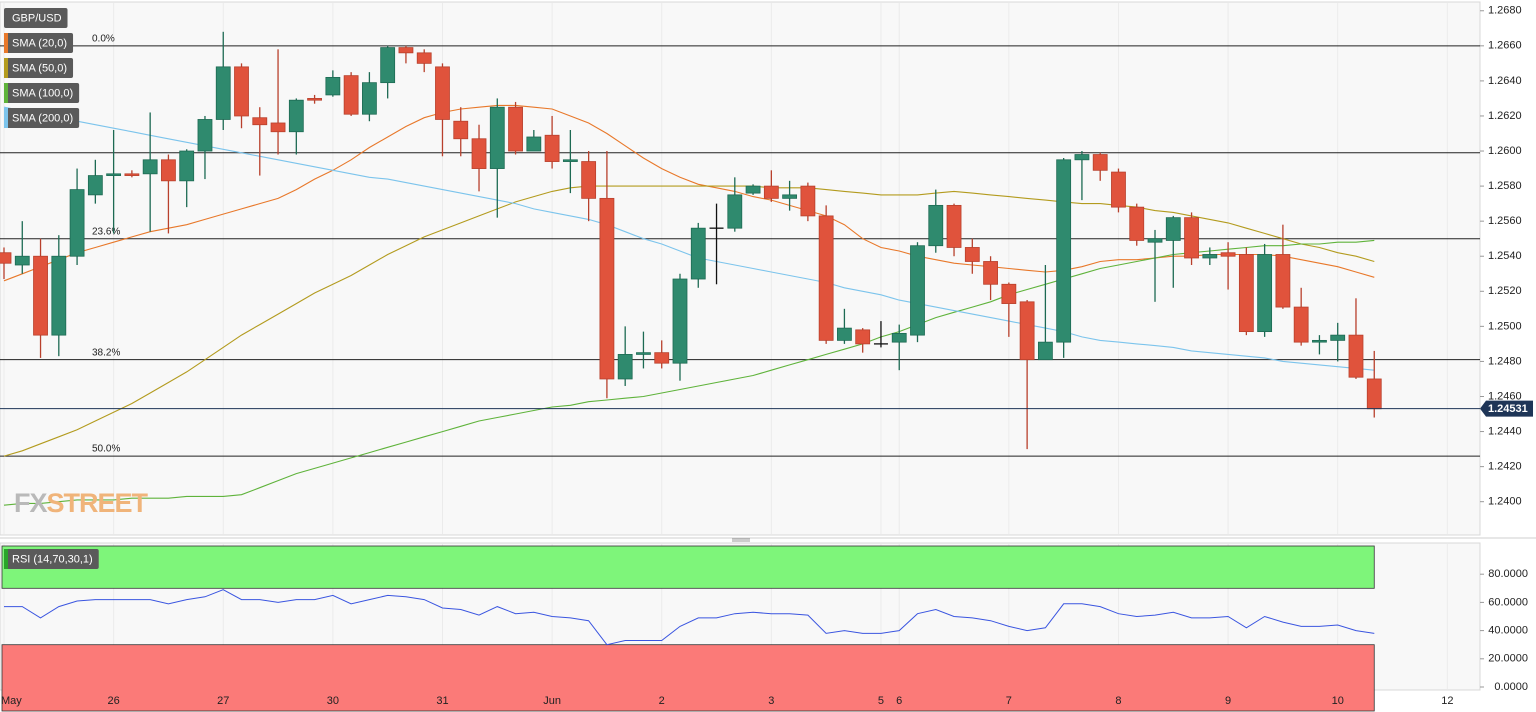 The image size is (1536, 712). What do you see at coordinates (1505, 361) in the screenshot?
I see `y-tick-label: 1.2480` at bounding box center [1505, 361].